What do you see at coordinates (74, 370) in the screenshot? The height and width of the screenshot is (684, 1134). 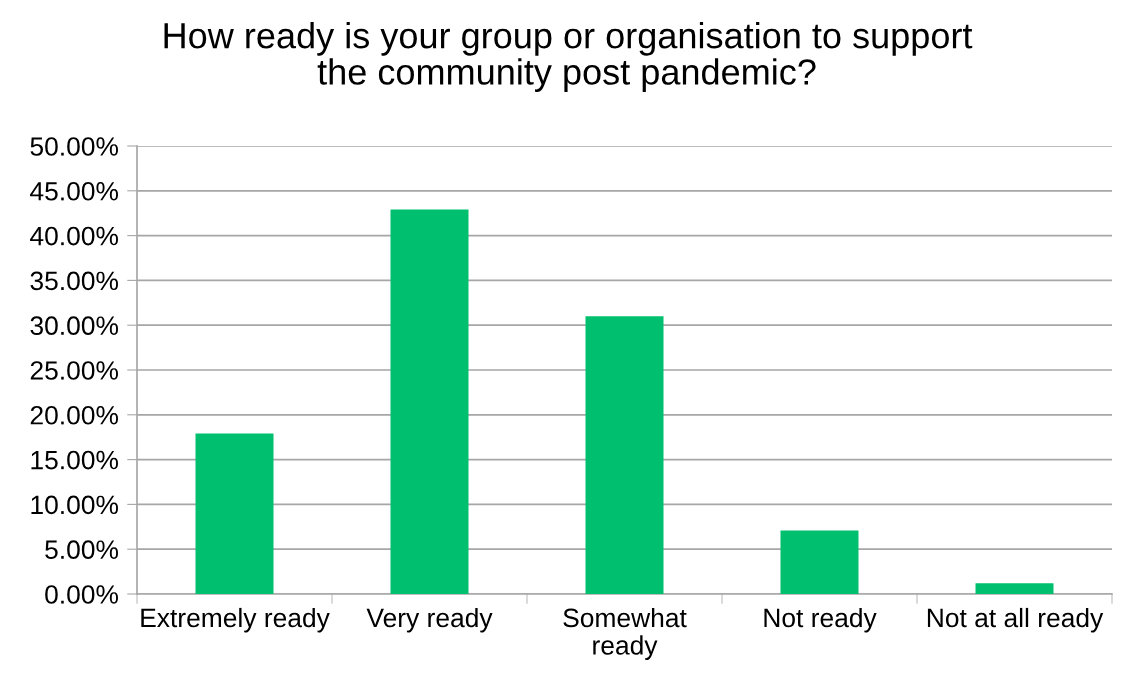 I see `y-tick-label: 25.00%` at bounding box center [74, 370].